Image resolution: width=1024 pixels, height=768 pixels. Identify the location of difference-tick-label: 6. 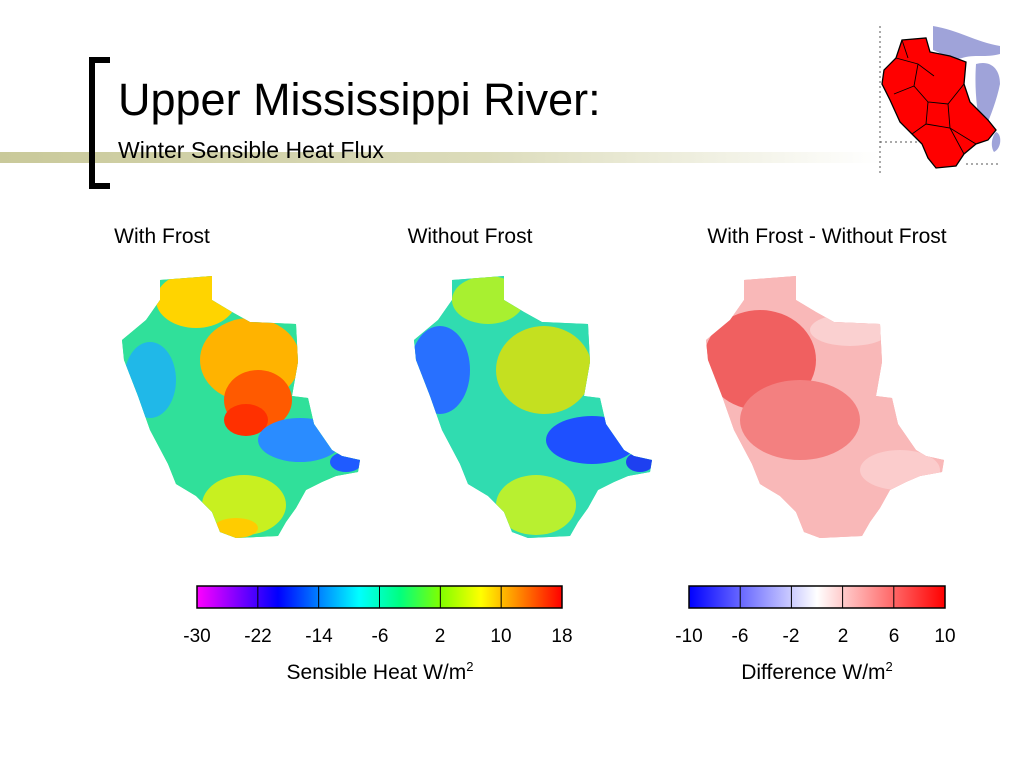
(894, 636).